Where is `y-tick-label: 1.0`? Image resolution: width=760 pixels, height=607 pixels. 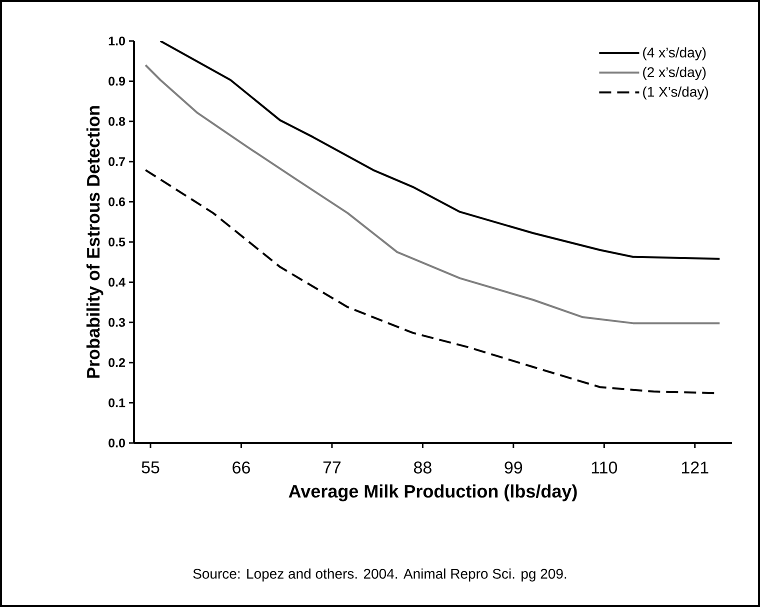
y-tick-label: 1.0 is located at coordinates (116, 41).